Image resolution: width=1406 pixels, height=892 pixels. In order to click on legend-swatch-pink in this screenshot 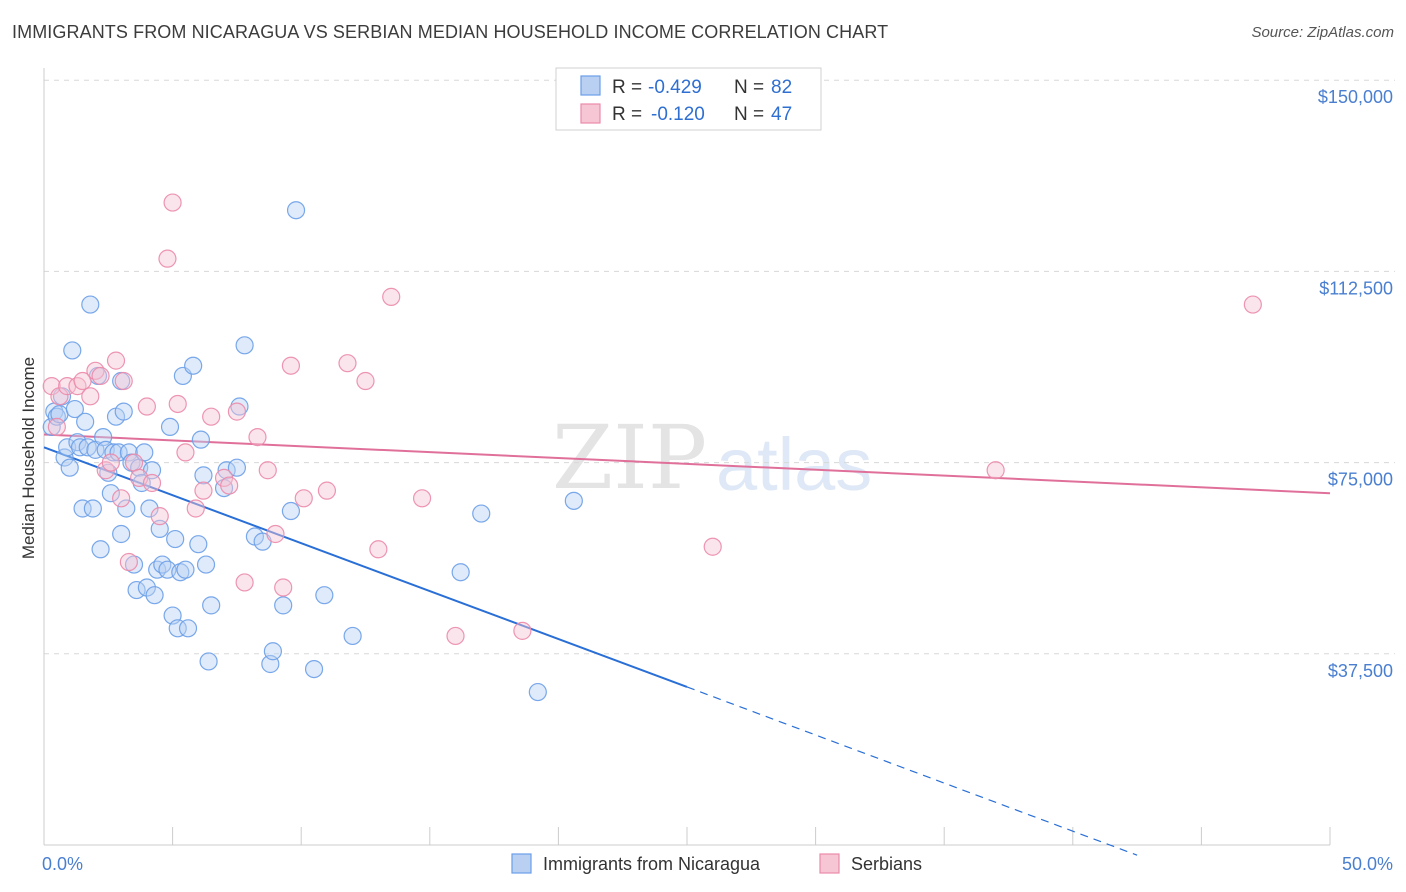, I will do `click(590, 113)`.